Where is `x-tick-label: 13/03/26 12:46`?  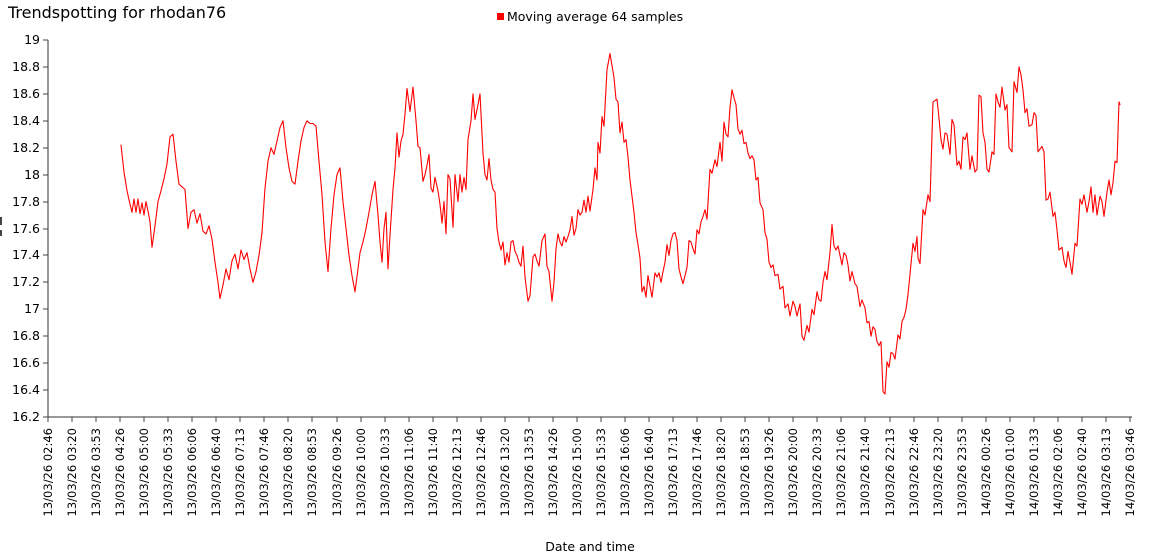
x-tick-label: 13/03/26 12:46 is located at coordinates (481, 472).